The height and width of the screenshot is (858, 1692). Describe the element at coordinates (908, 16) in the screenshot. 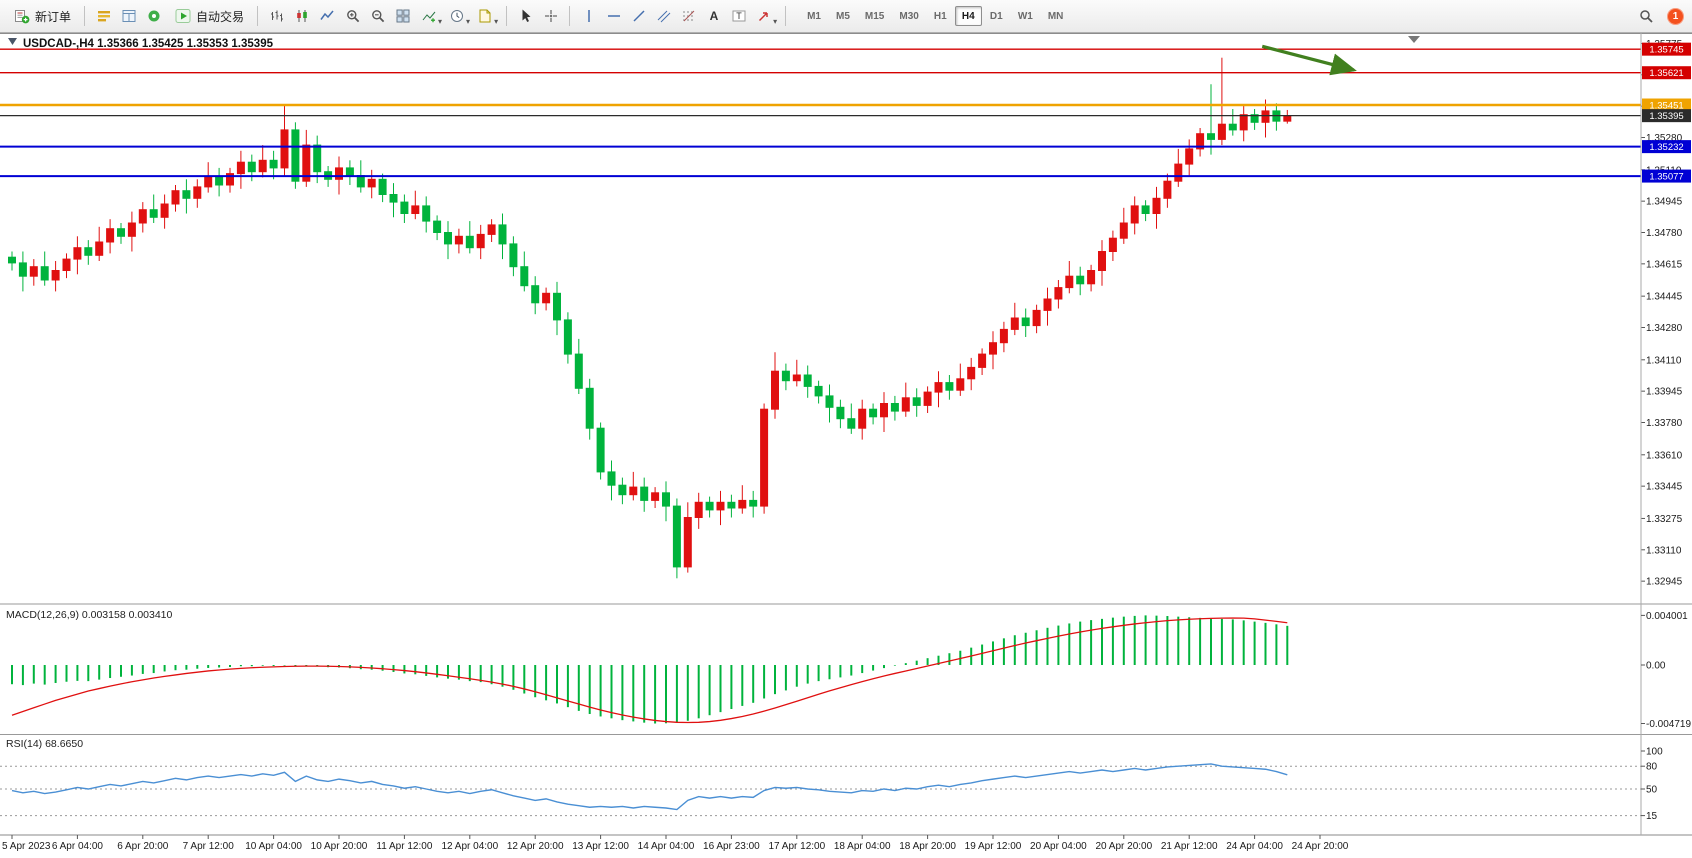

I see `timeframe-button-m30: M30` at that location.